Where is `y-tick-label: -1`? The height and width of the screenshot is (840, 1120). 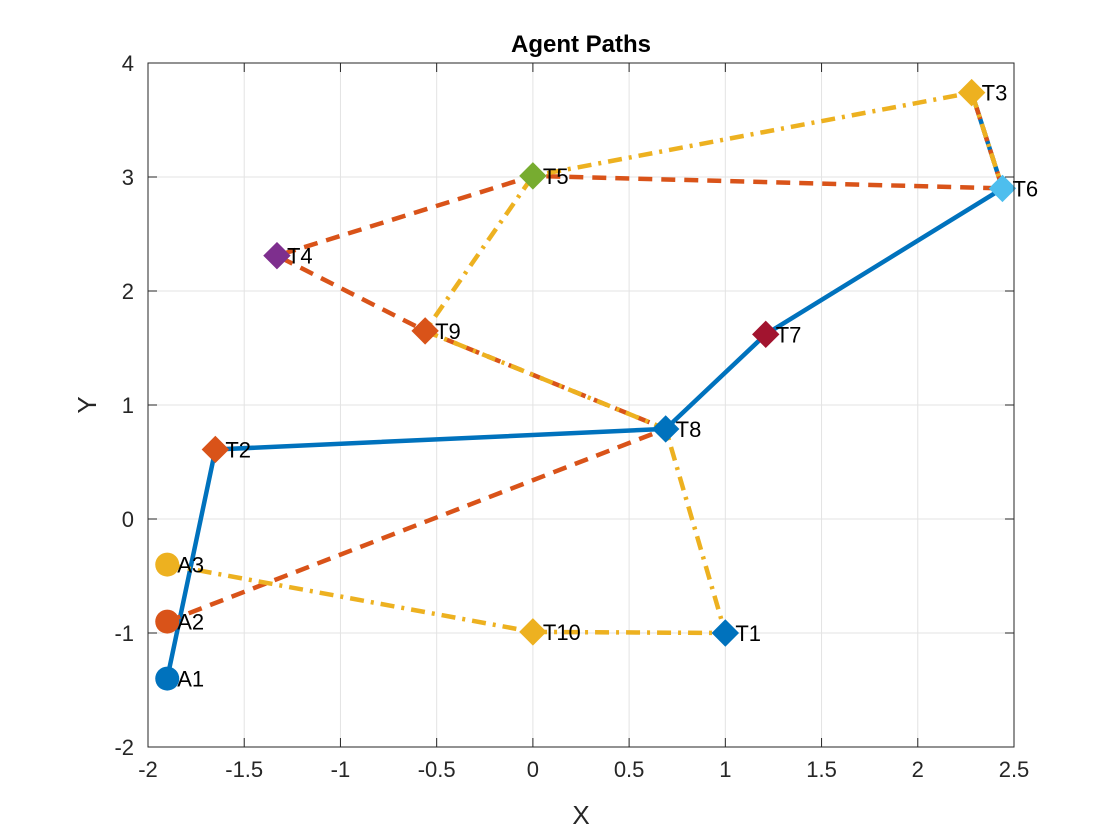
y-tick-label: -1 is located at coordinates (124, 633).